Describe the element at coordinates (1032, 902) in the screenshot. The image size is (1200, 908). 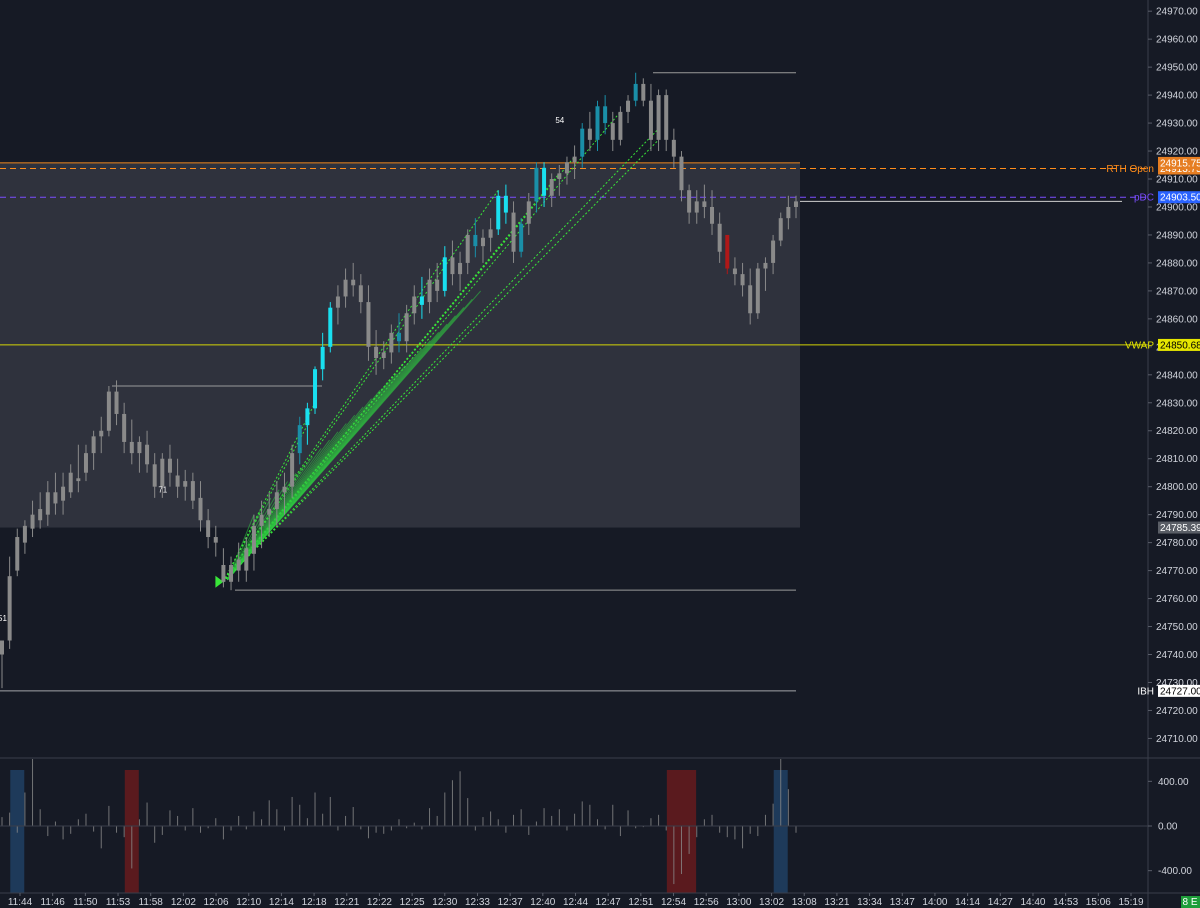
I see `time-tick-label: 14:40` at that location.